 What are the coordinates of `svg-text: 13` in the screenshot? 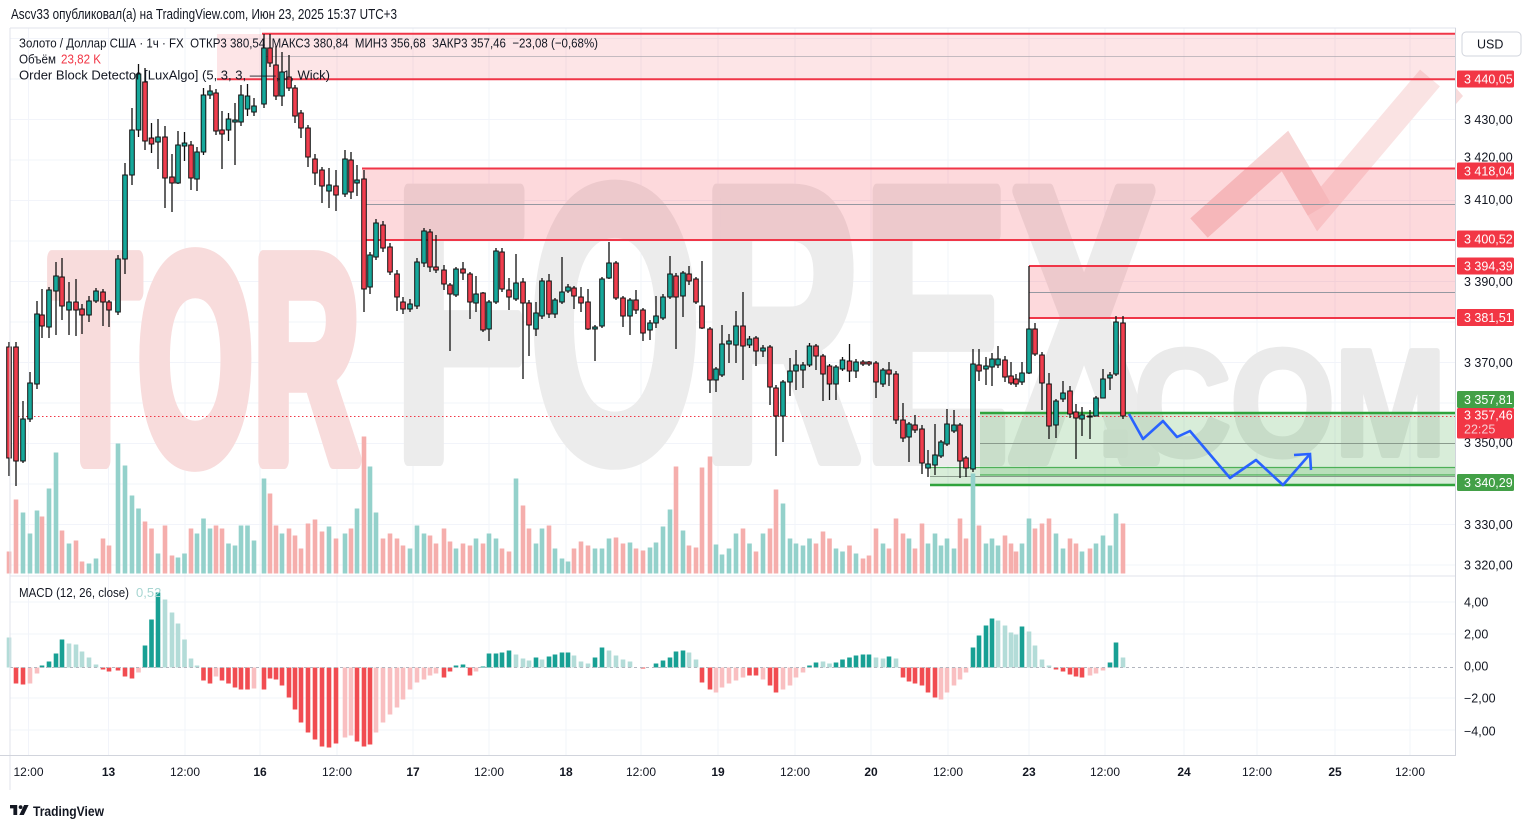 It's located at (109, 772).